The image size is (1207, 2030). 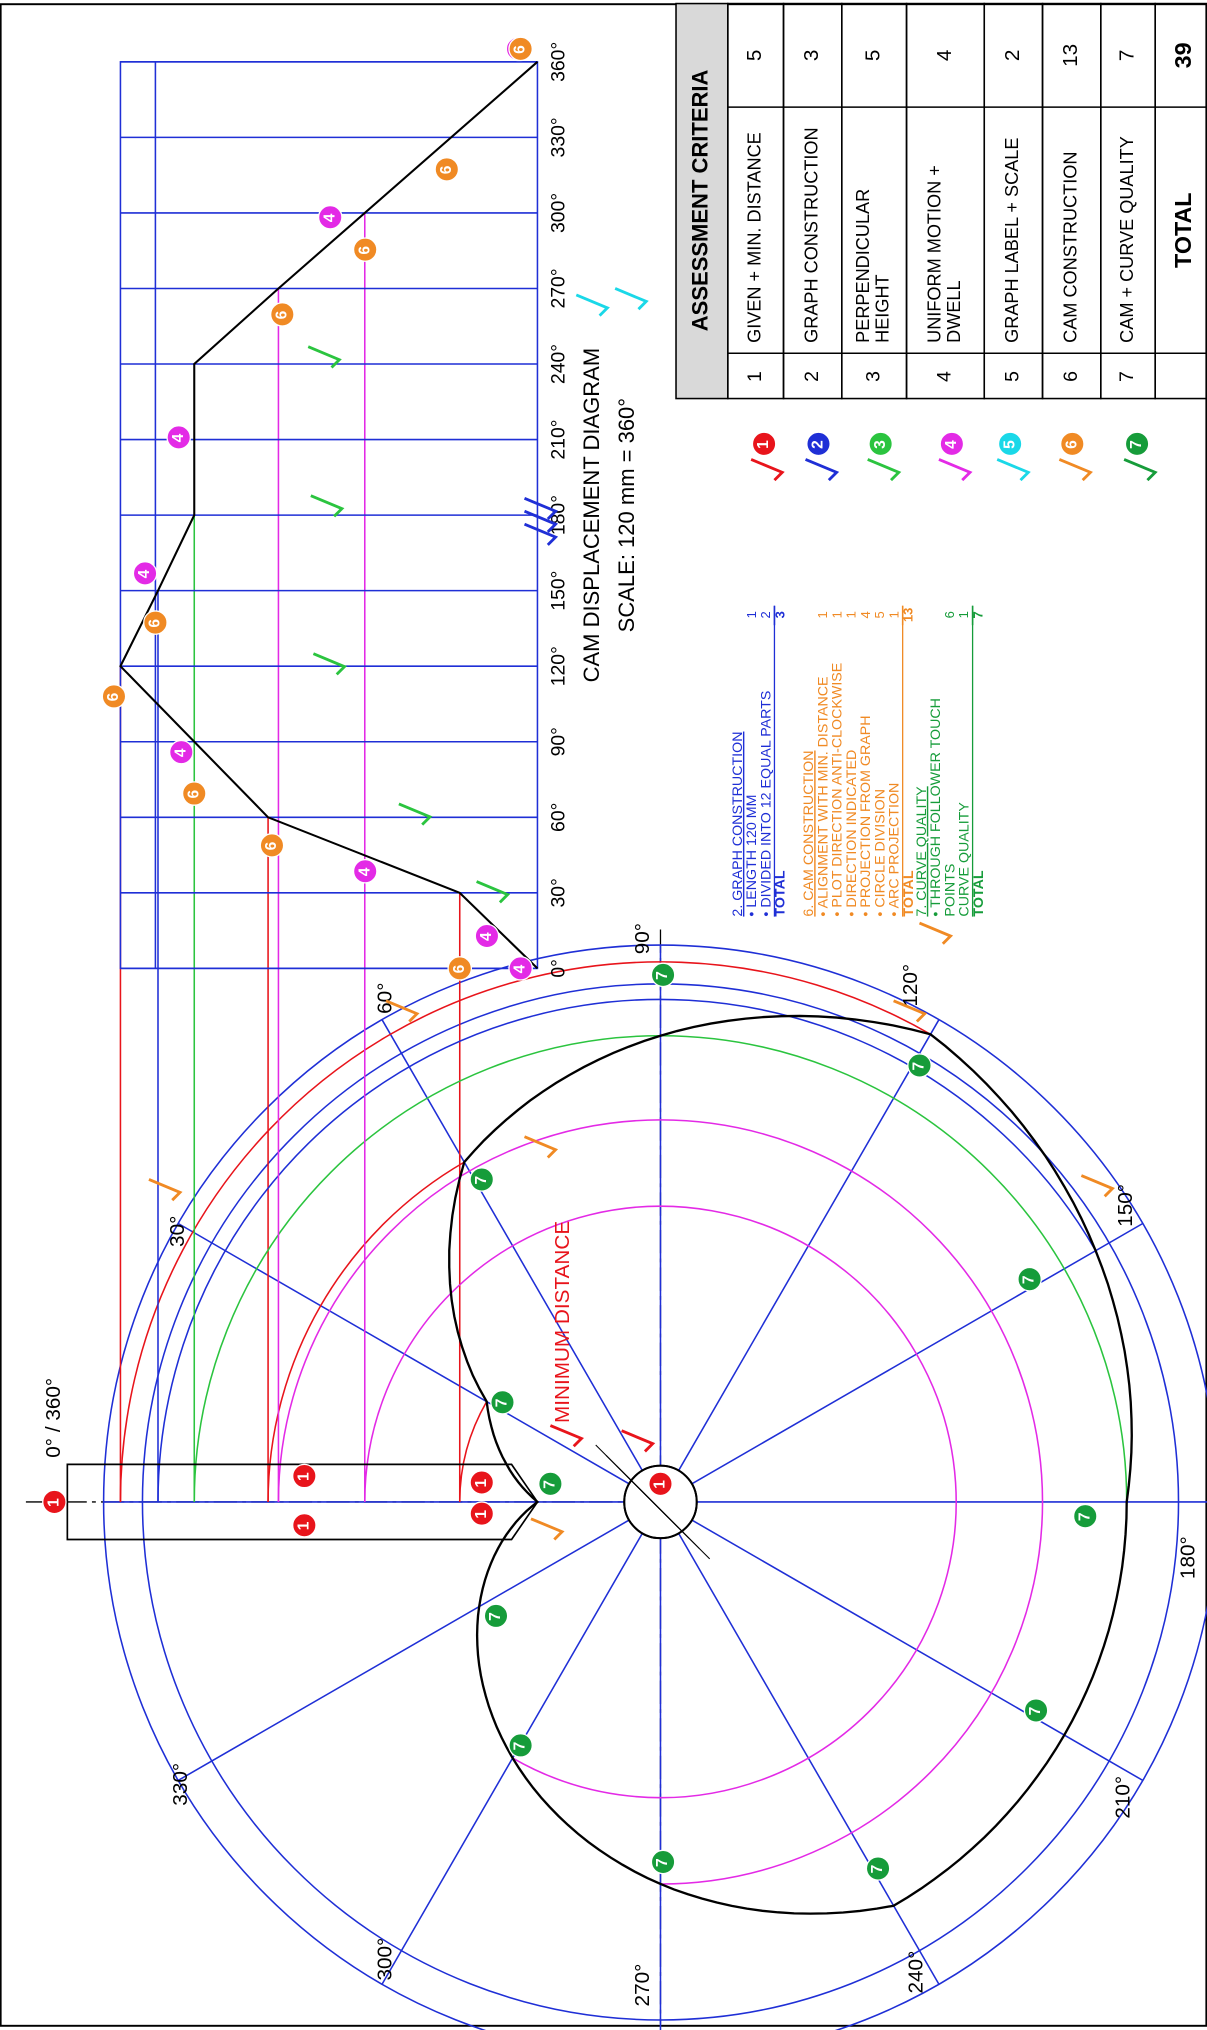 What do you see at coordinates (559, 213) in the screenshot?
I see `graph-angle: 300°` at bounding box center [559, 213].